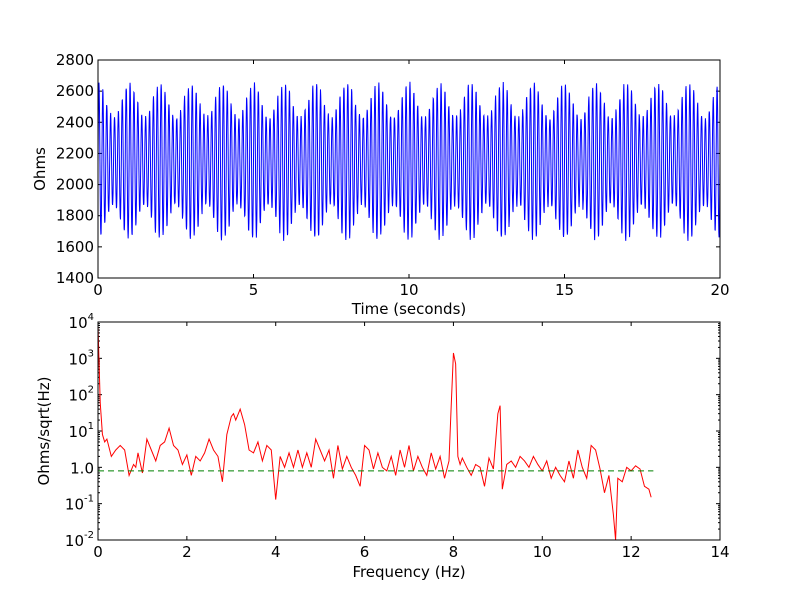 This screenshot has width=800, height=600. Describe the element at coordinates (75, 122) in the screenshot. I see `ohms-ytick-label: 2400` at that location.